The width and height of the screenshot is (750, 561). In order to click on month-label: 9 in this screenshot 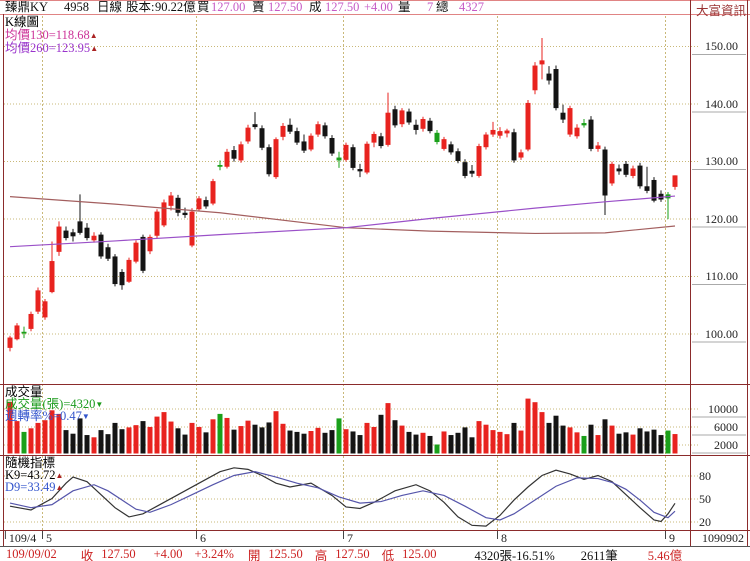, I will do `click(672, 538)`.